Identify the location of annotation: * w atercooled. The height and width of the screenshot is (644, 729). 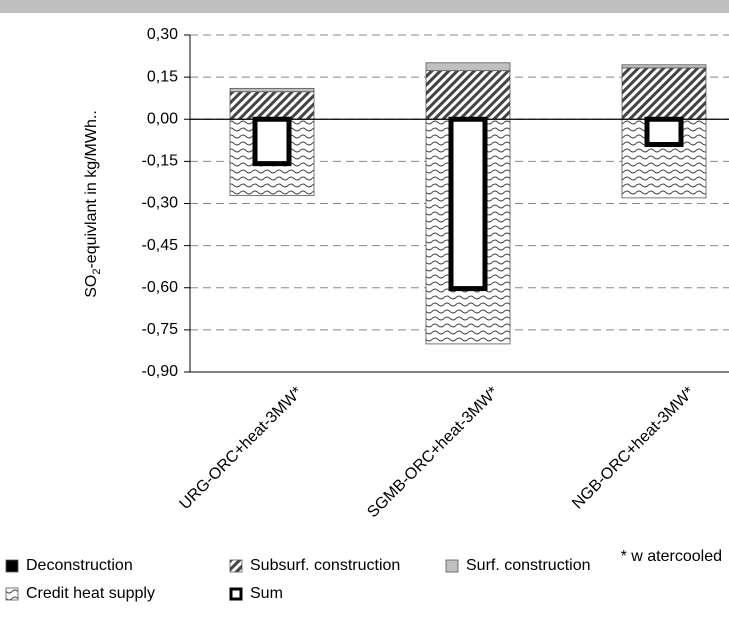
(671, 556).